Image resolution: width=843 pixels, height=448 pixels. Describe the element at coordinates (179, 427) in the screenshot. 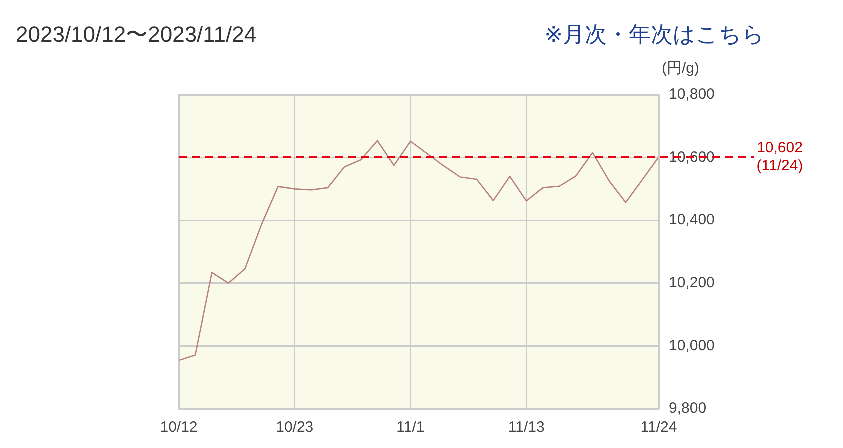

I see `x-tick-label: 10/12` at that location.